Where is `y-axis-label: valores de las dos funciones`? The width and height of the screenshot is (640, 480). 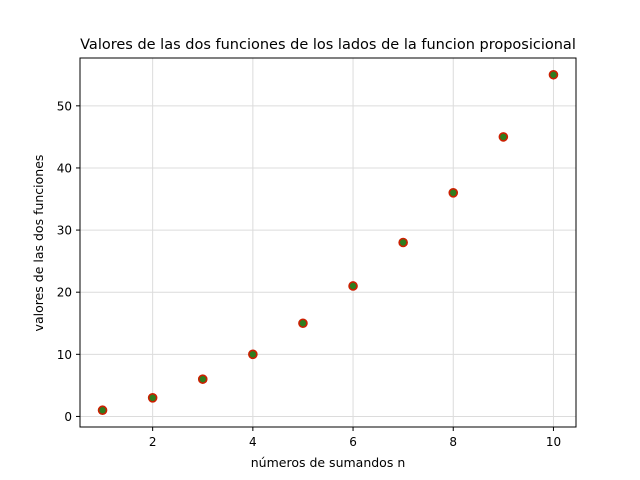
y-axis-label: valores de las dos funciones is located at coordinates (38, 243).